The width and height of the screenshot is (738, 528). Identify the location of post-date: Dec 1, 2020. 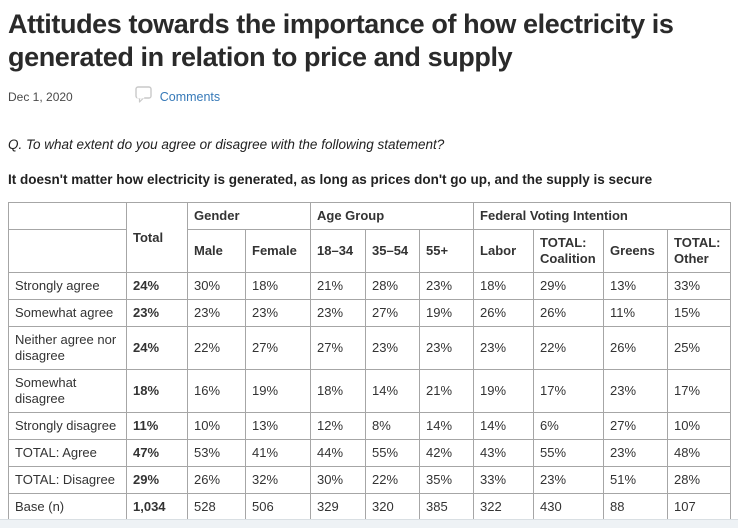
(40, 97).